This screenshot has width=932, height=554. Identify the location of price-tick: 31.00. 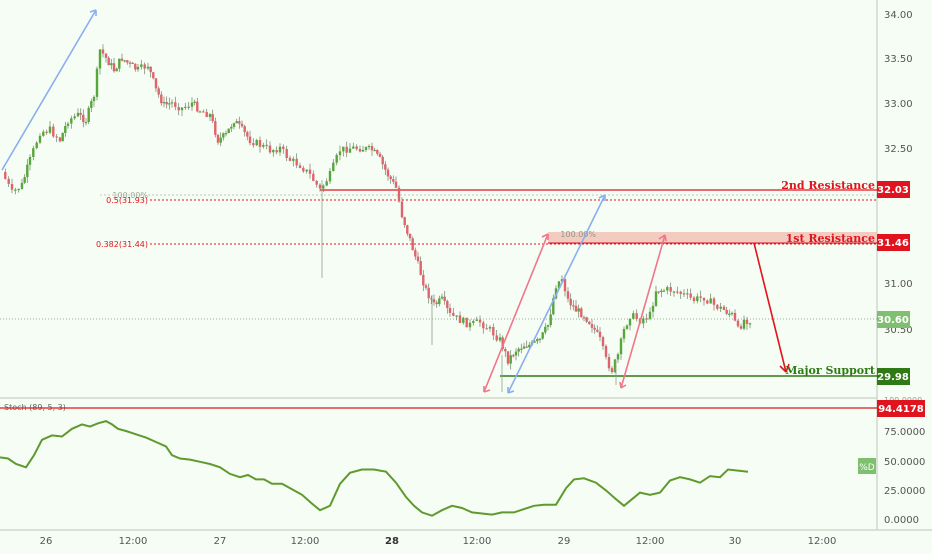
(898, 284).